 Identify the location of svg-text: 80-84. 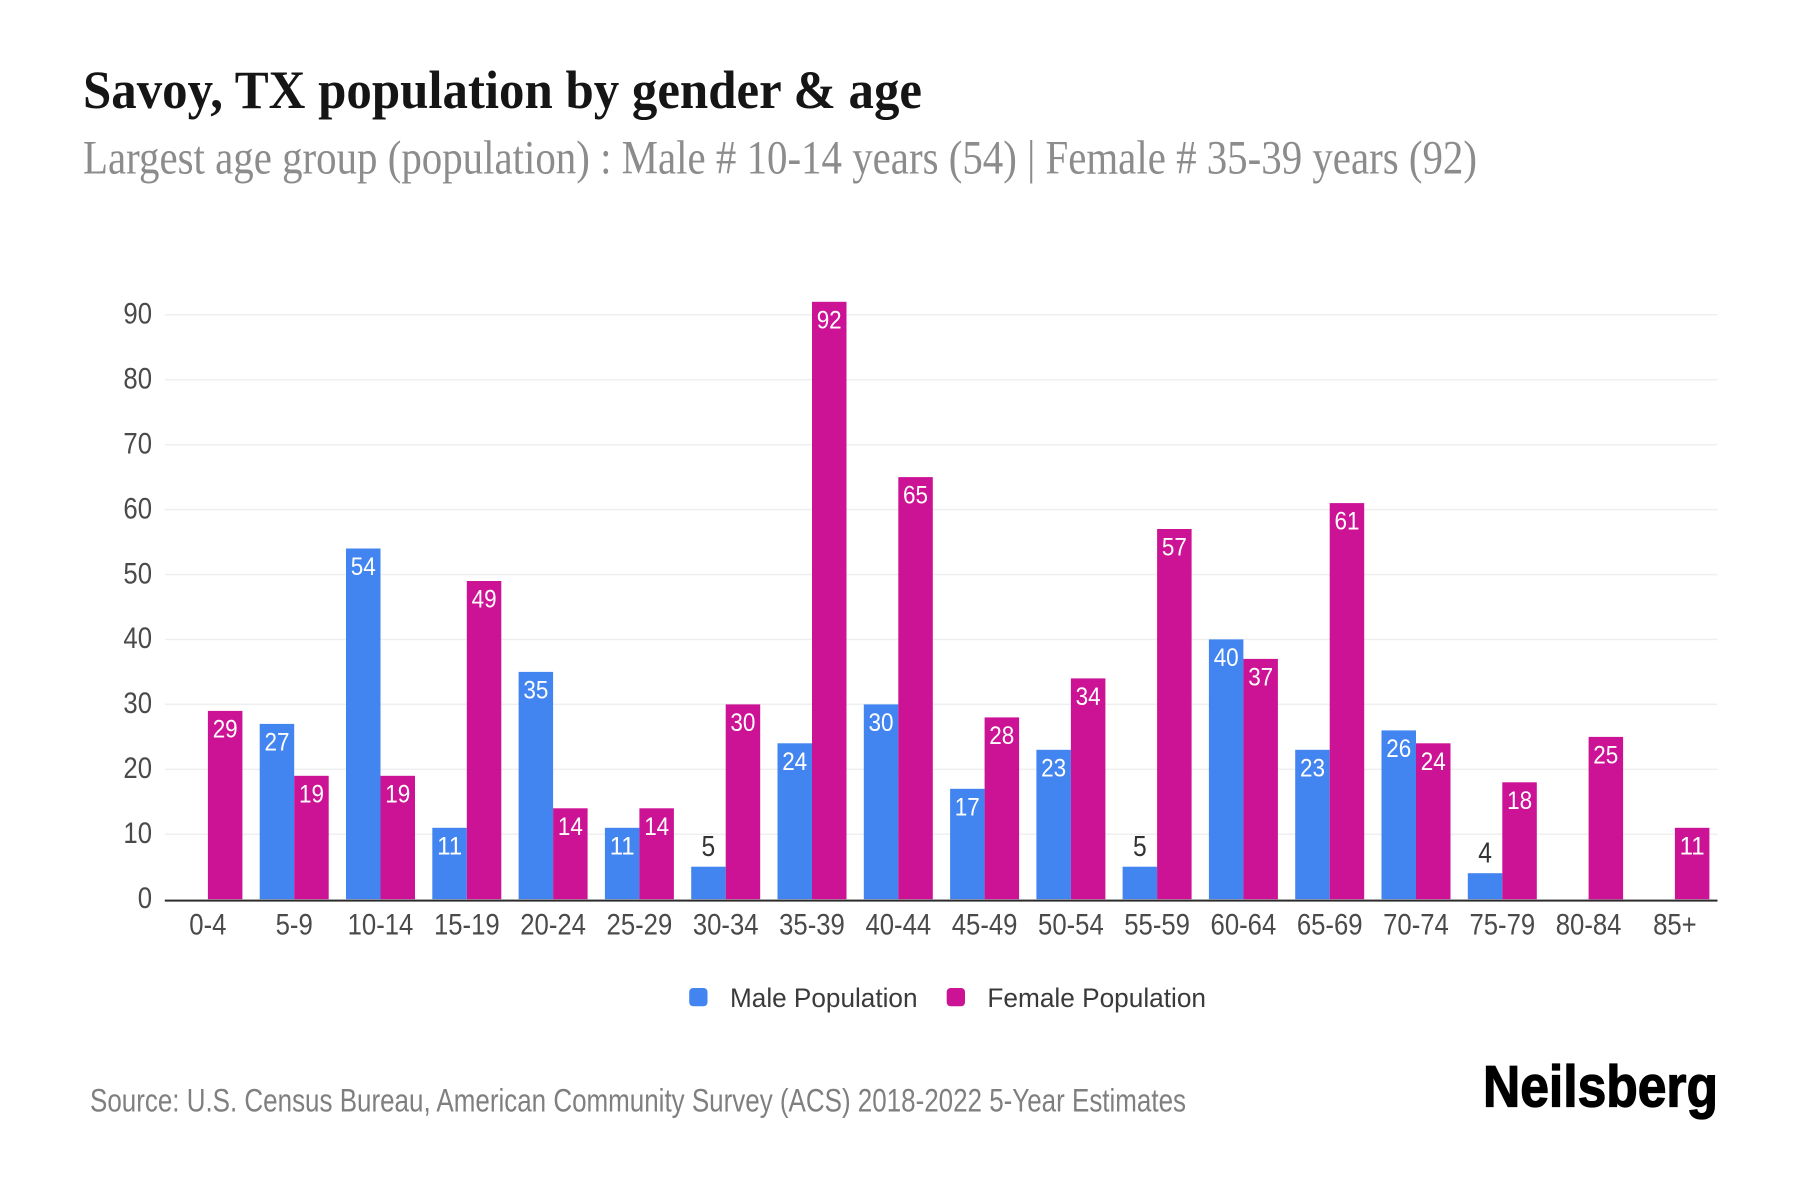
(1589, 924).